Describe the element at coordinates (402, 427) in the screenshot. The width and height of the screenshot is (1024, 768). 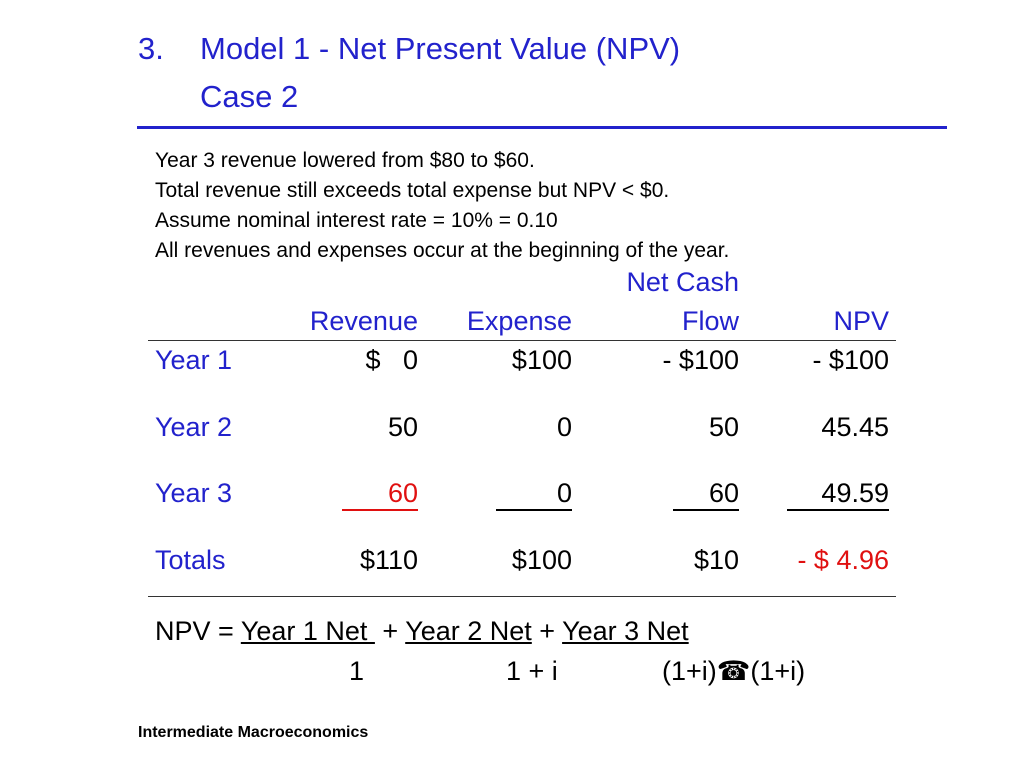
I see `cell-revenue: 50` at that location.